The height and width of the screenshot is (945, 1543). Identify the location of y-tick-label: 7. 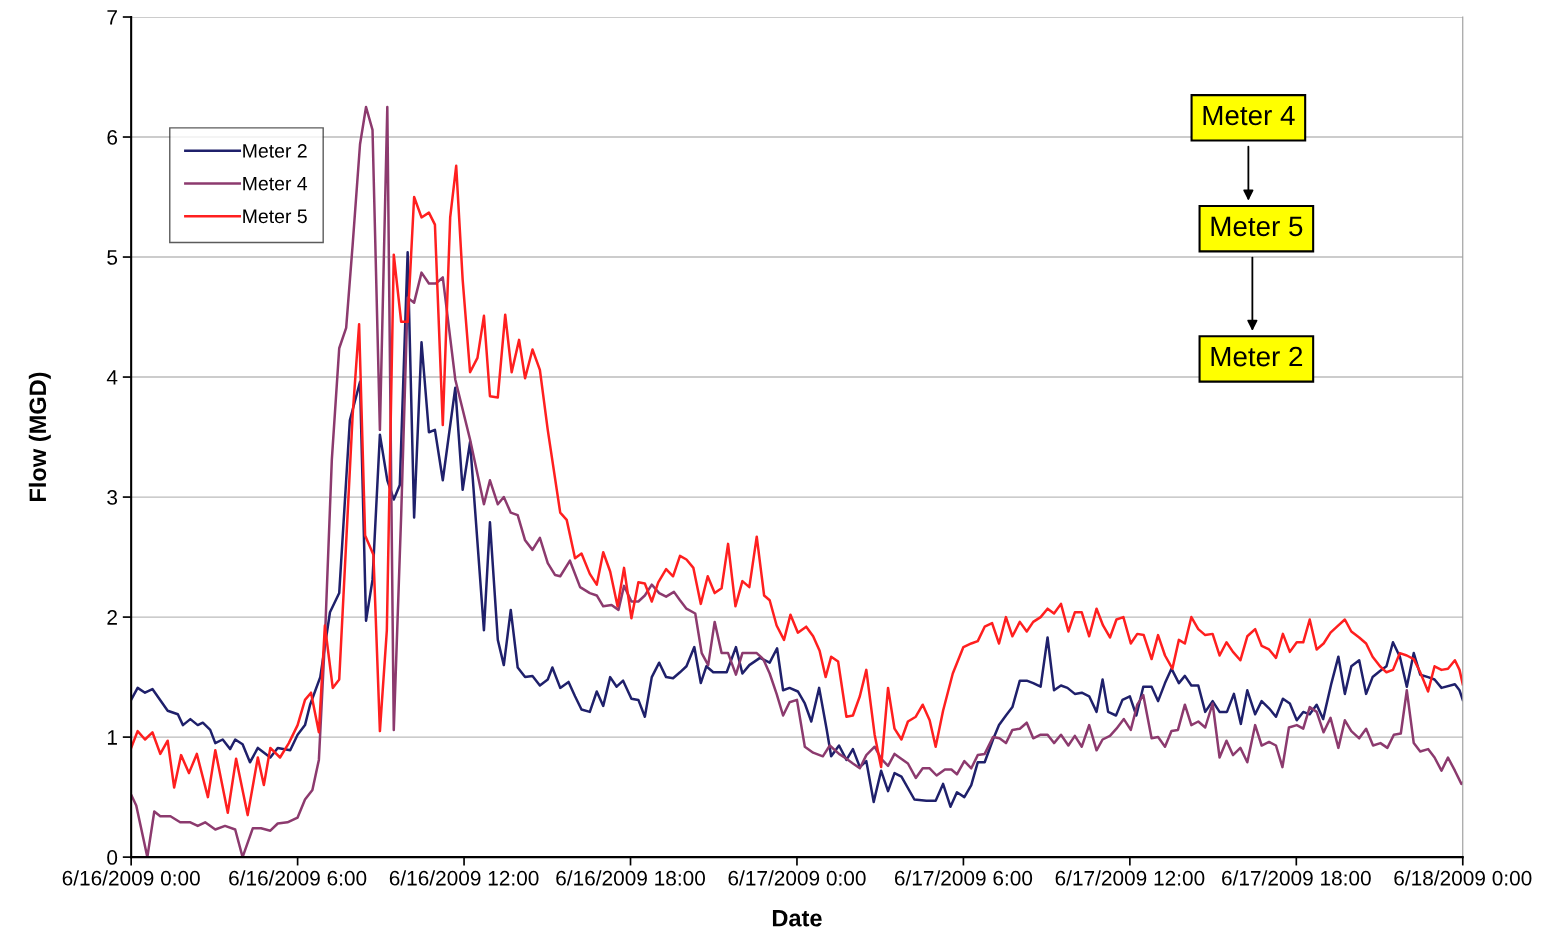
(112, 17).